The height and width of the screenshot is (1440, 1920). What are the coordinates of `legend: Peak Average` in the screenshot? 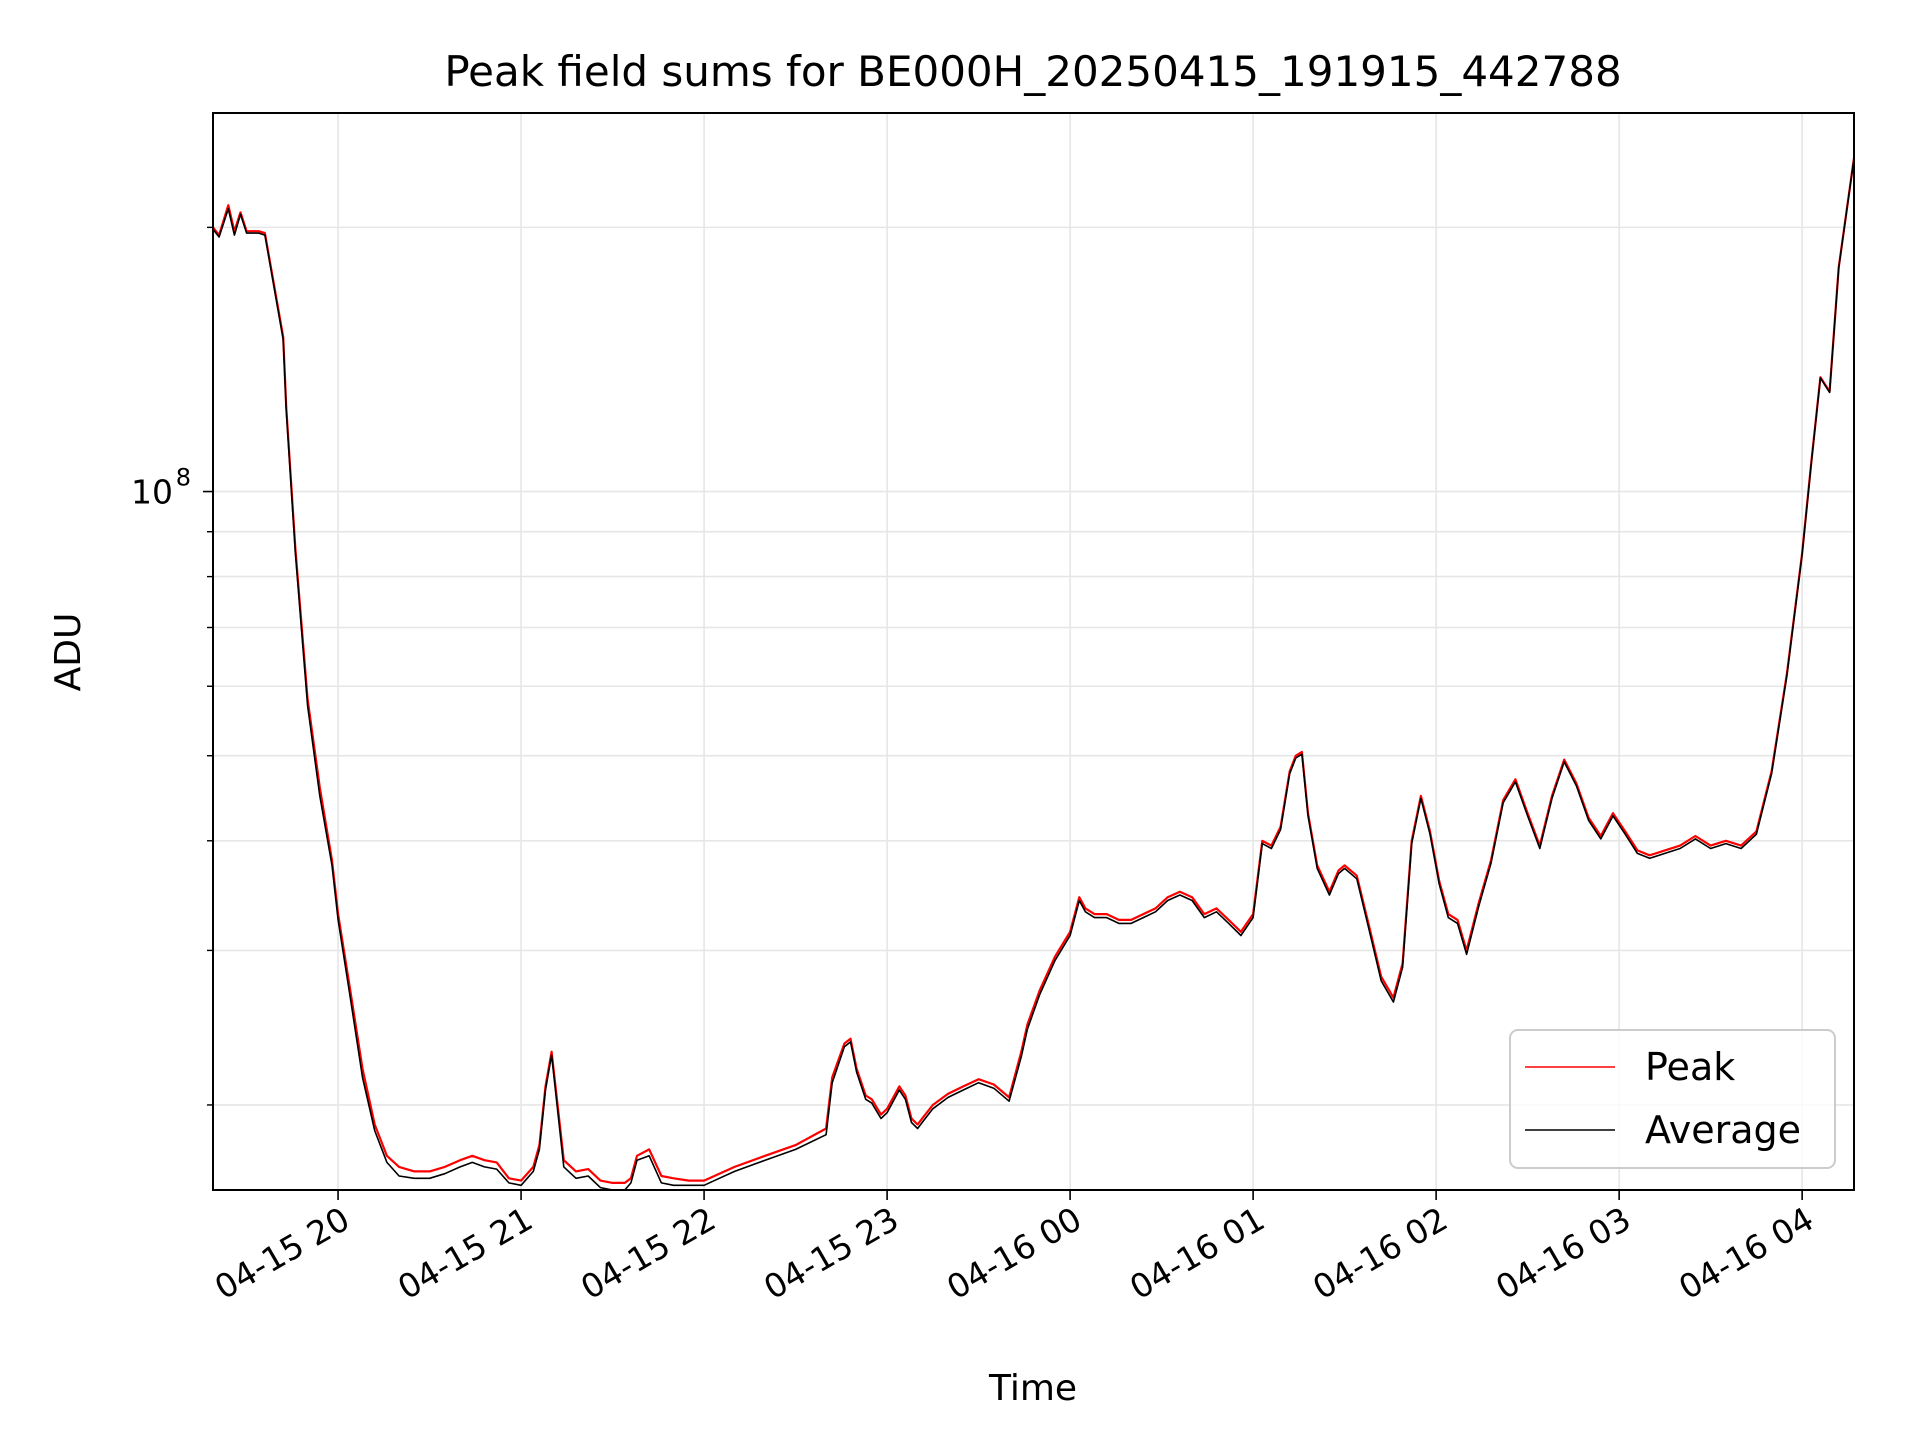 It's located at (1672, 1099).